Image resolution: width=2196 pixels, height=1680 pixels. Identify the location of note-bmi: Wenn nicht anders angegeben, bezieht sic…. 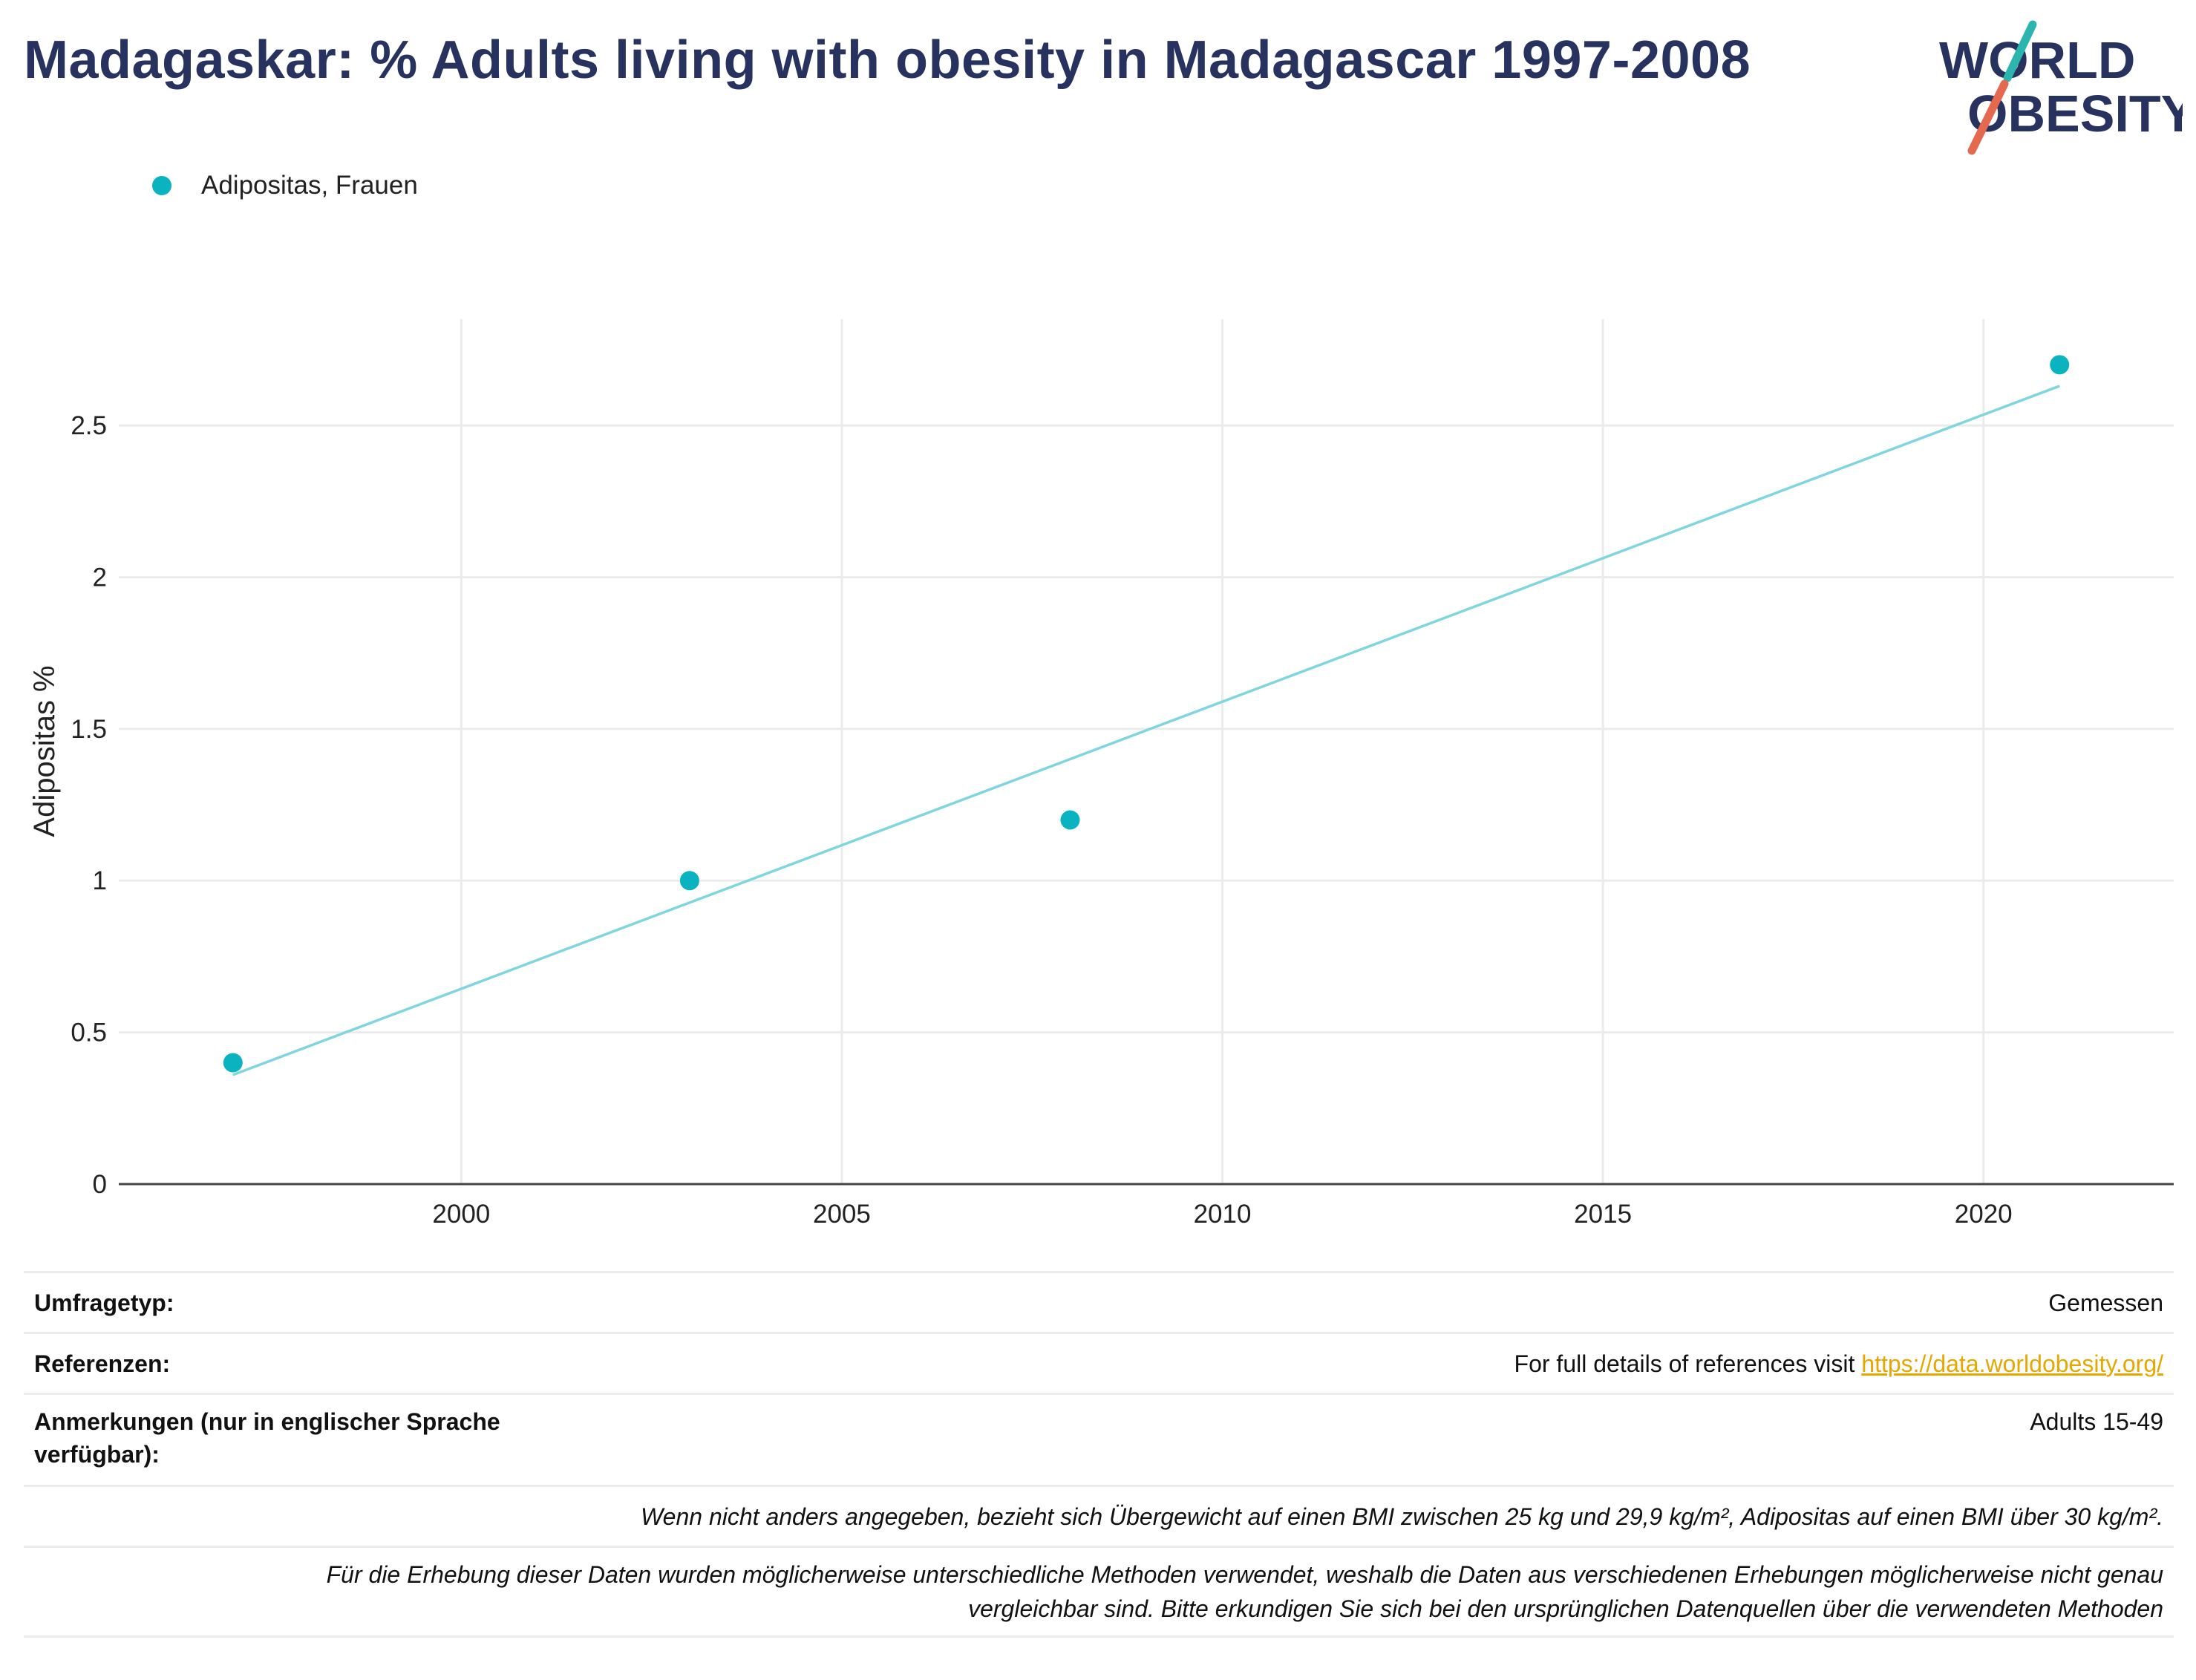
(1402, 1516).